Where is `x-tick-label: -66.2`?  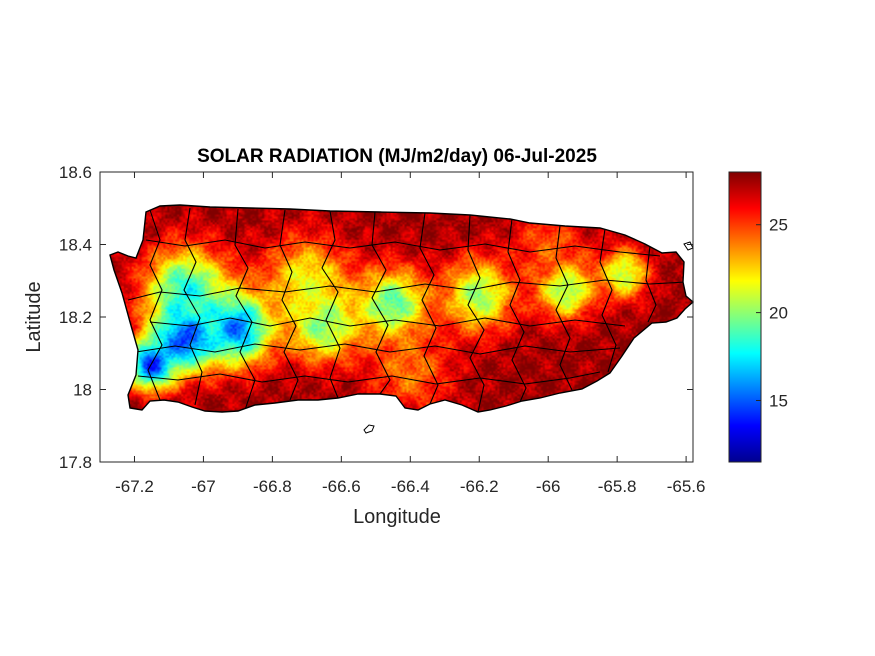 x-tick-label: -66.2 is located at coordinates (479, 486).